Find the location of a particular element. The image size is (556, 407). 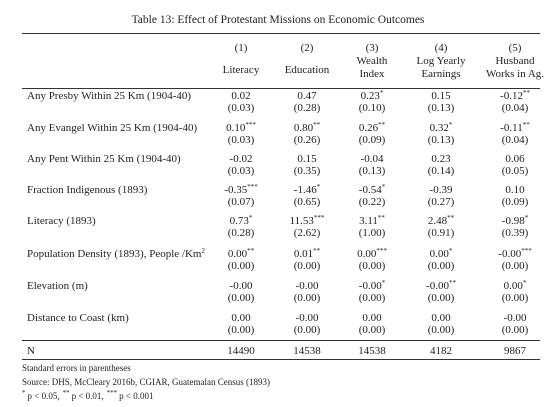

coefficient-value: -0.35 is located at coordinates (236, 190).